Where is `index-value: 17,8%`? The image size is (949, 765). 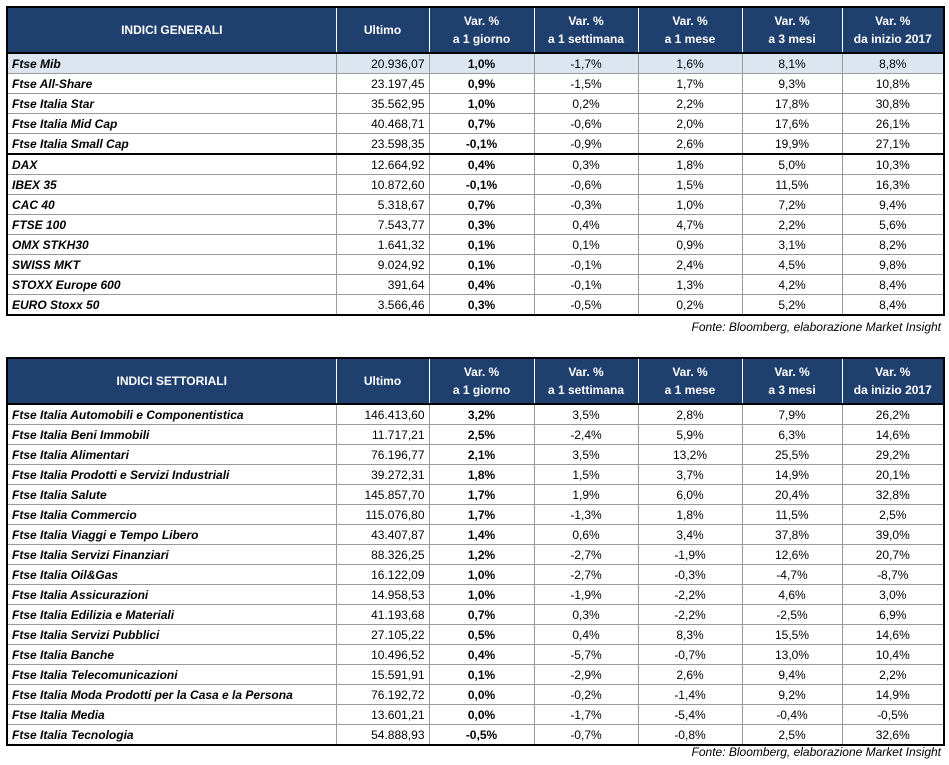 index-value: 17,8% is located at coordinates (792, 103).